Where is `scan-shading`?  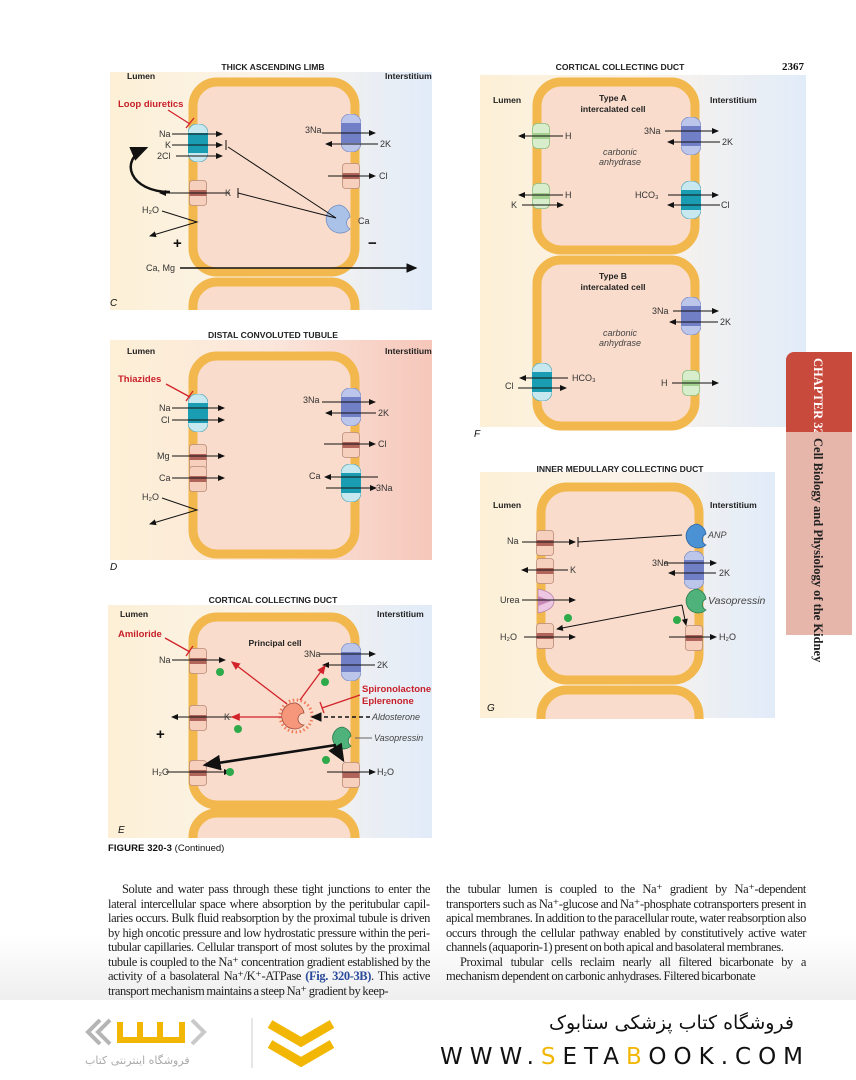
scan-shading is located at coordinates (428, 967).